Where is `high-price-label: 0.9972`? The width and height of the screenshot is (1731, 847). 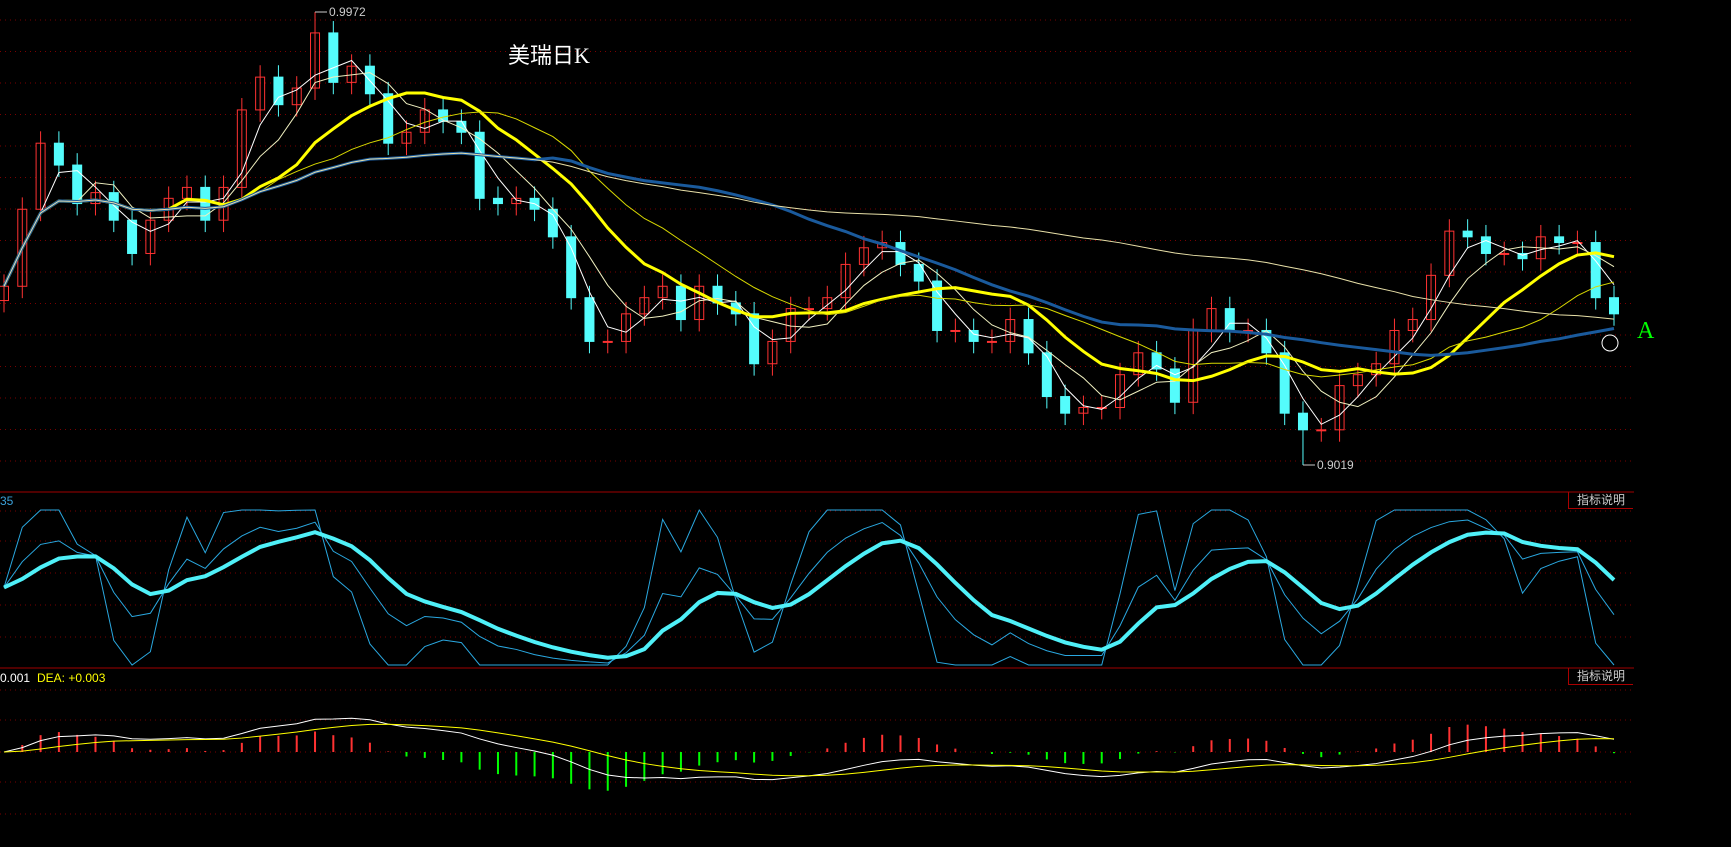 high-price-label: 0.9972 is located at coordinates (347, 12).